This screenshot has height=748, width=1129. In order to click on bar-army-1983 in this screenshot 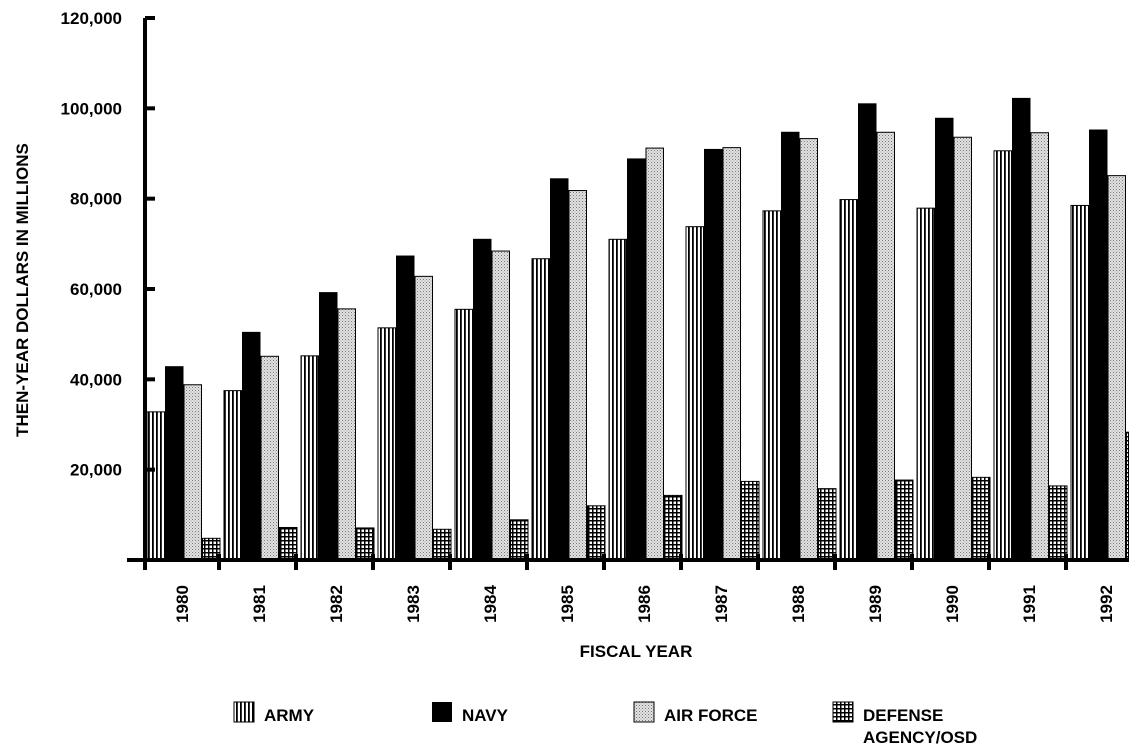, I will do `click(386, 444)`.